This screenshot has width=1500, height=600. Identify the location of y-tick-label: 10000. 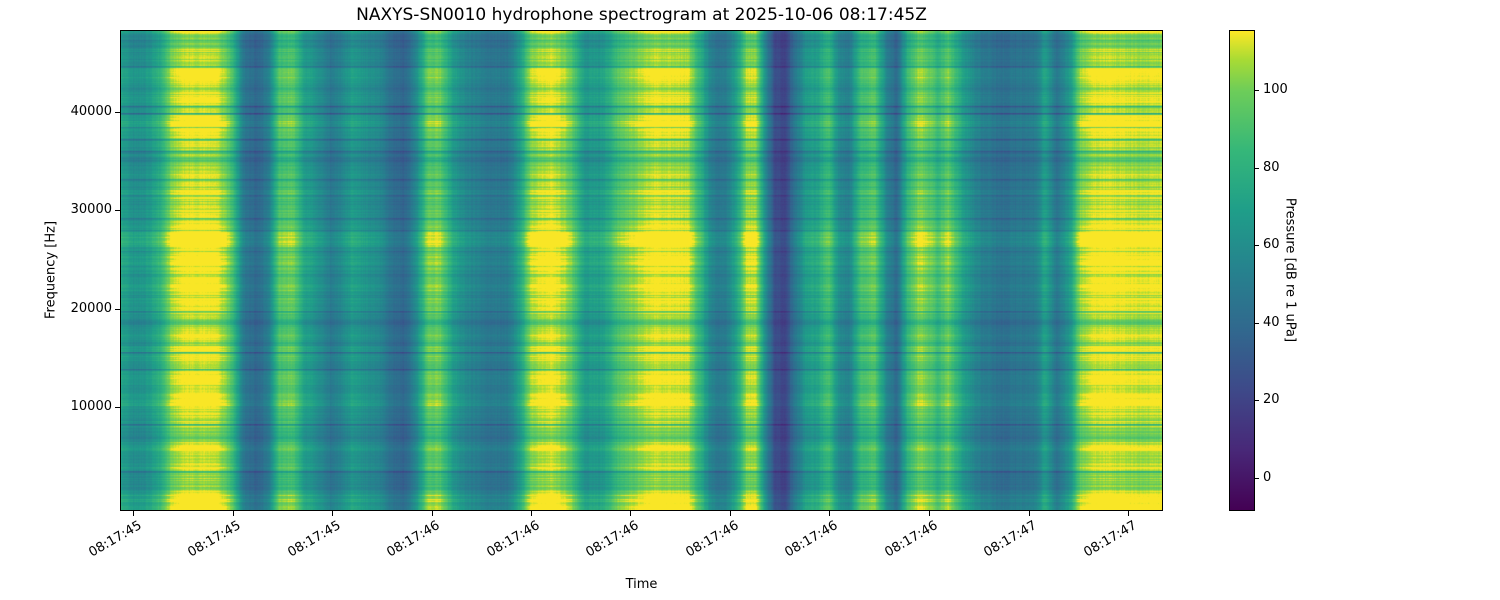
(91, 406).